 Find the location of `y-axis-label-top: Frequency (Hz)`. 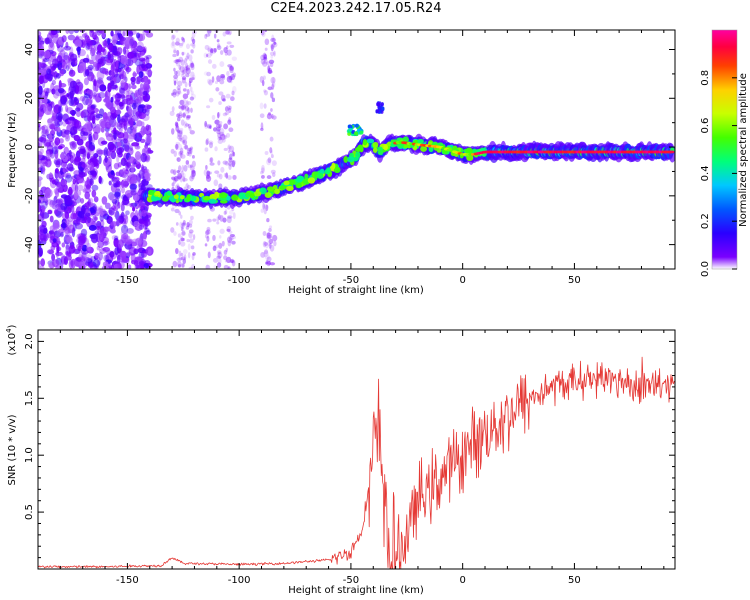

y-axis-label-top: Frequency (Hz) is located at coordinates (12, 150).